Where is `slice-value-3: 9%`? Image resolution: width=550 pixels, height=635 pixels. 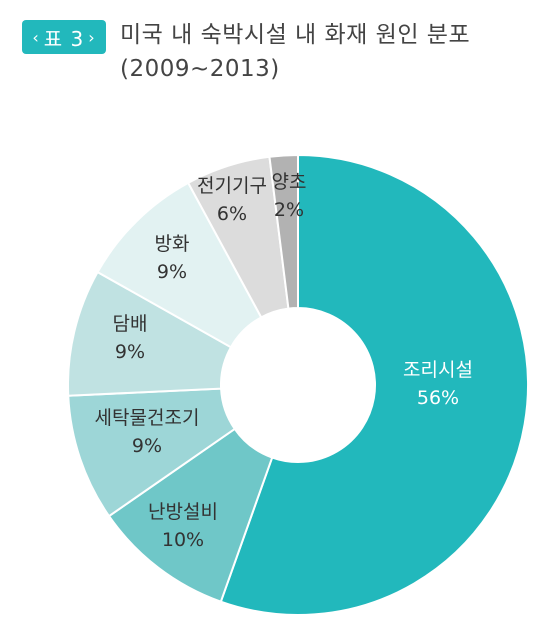 slice-value-3: 9% is located at coordinates (147, 446).